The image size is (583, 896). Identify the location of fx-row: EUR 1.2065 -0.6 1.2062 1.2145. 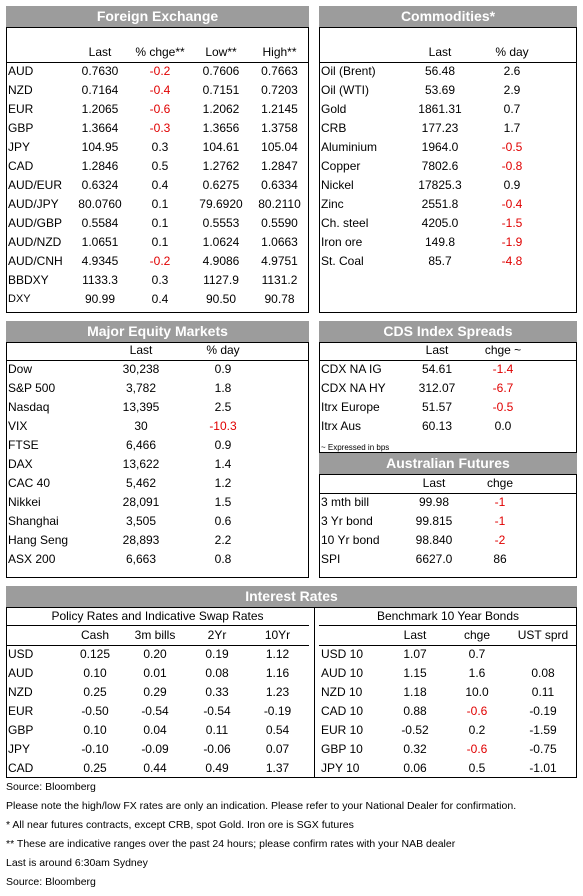
(157, 109).